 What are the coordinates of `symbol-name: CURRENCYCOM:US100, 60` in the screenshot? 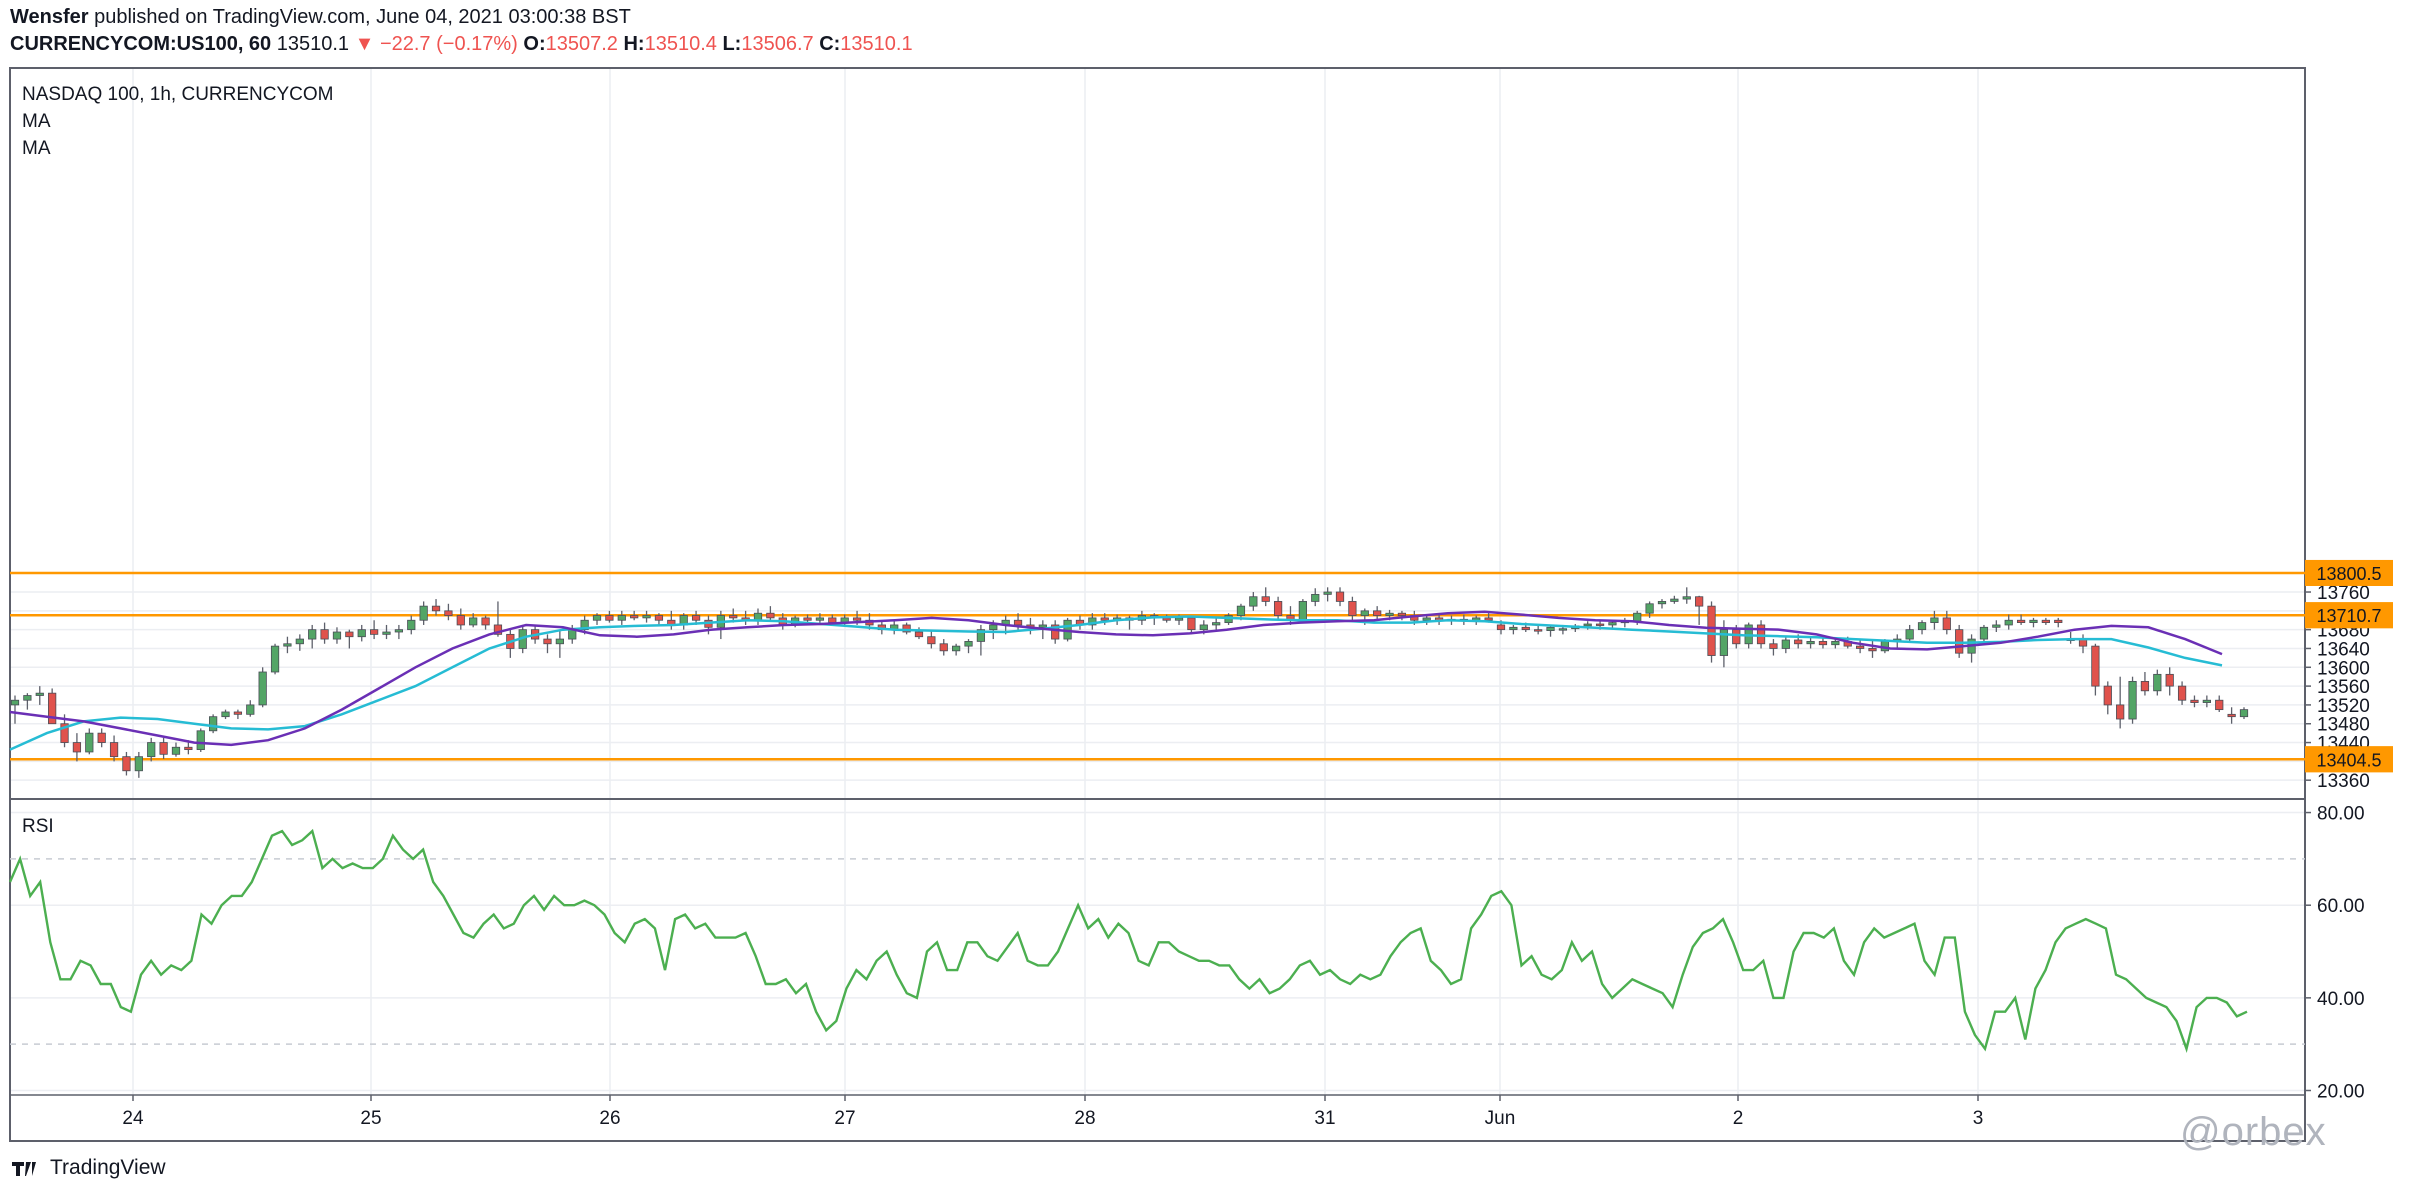 It's located at (141, 44).